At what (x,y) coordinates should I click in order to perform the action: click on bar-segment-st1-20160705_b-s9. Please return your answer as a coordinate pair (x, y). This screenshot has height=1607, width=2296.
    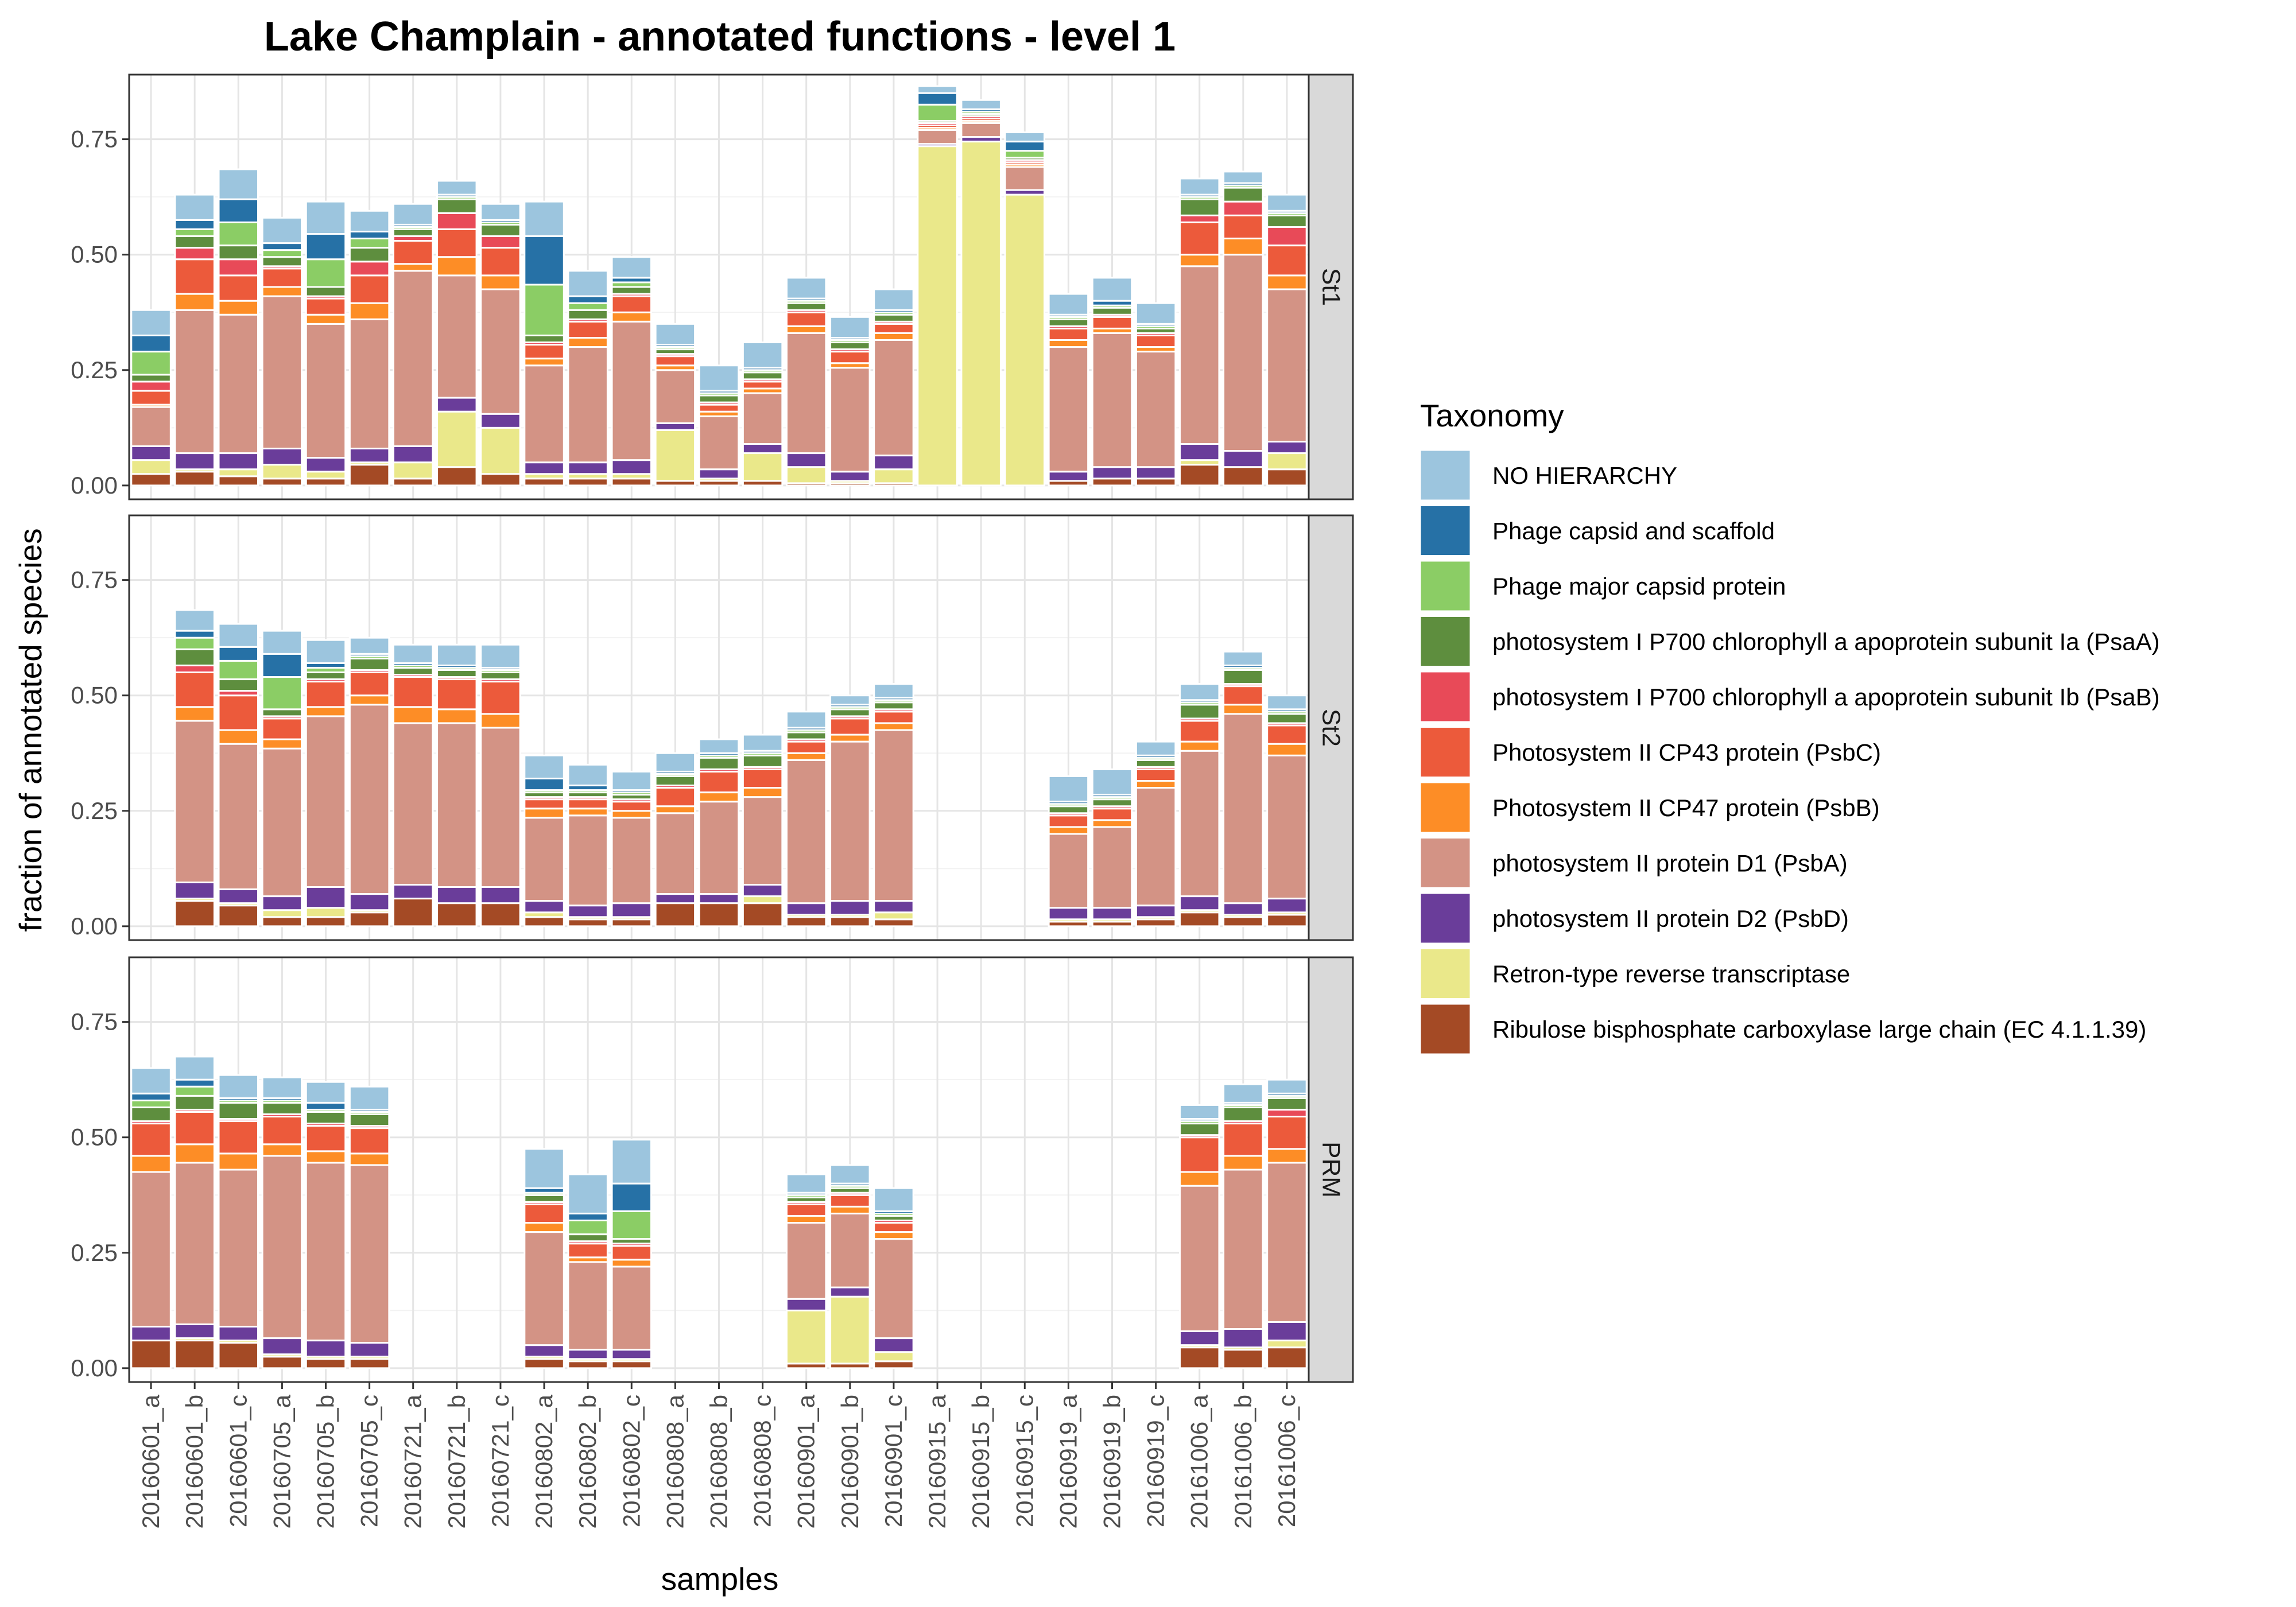
    Looking at the image, I should click on (326, 247).